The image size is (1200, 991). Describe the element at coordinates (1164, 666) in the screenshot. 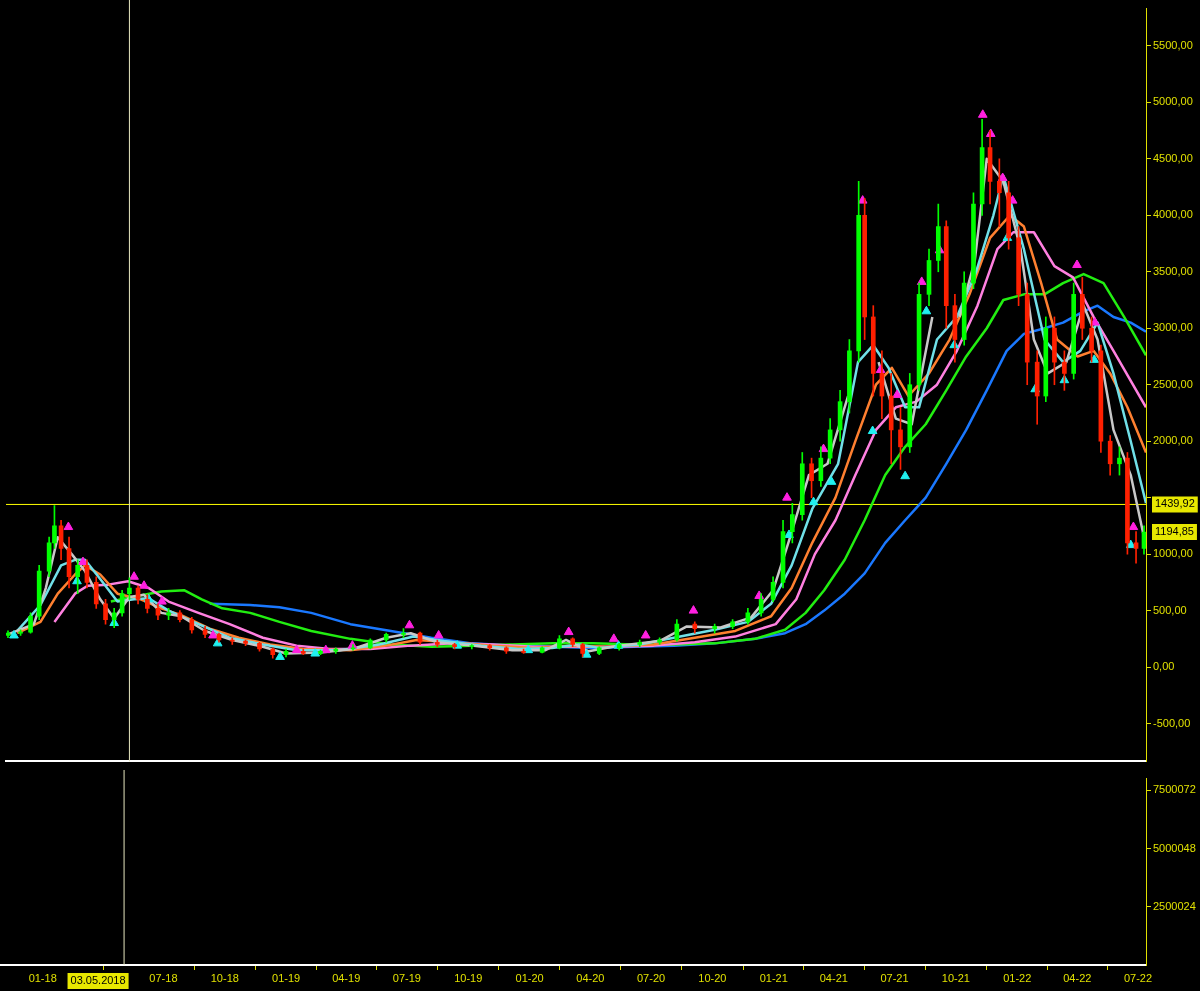

I see `y-tick-label: 0,00` at that location.